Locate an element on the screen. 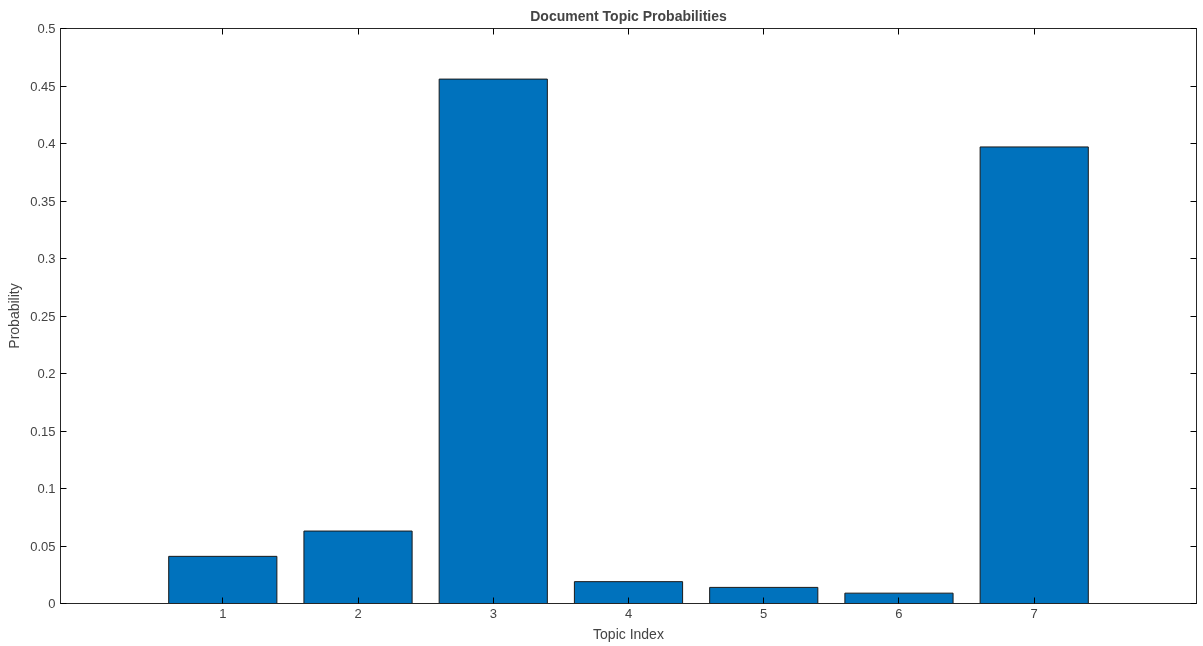  x-tick-label: 3 is located at coordinates (493, 613).